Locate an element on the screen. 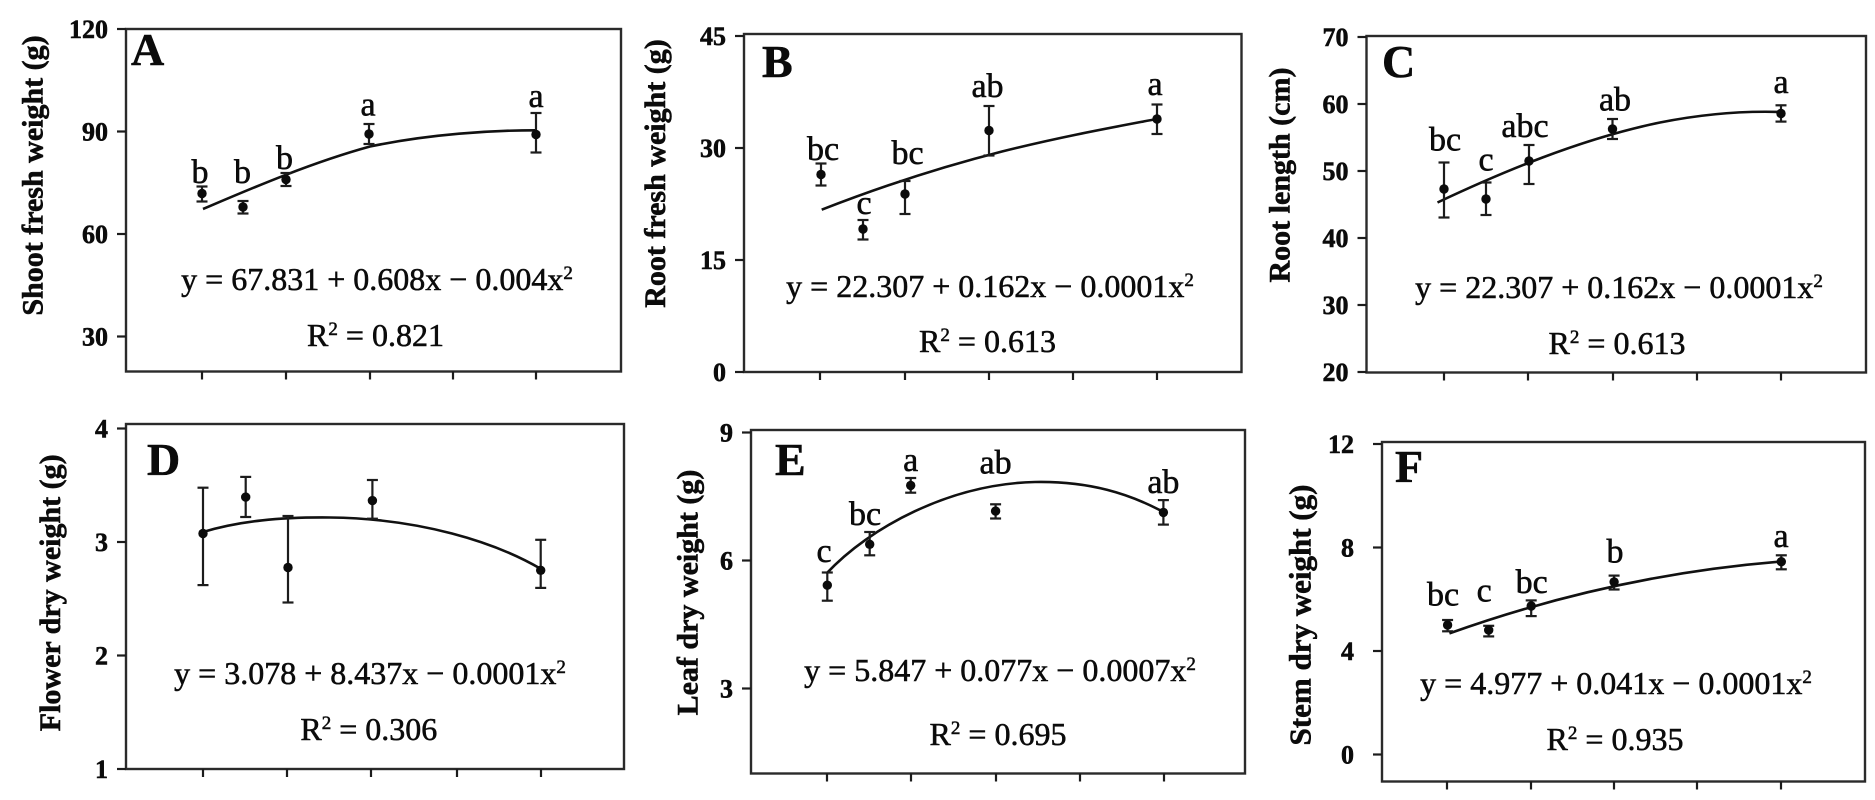 The image size is (1875, 800). svg-text: Stem dry weight (g) is located at coordinates (1300, 615).